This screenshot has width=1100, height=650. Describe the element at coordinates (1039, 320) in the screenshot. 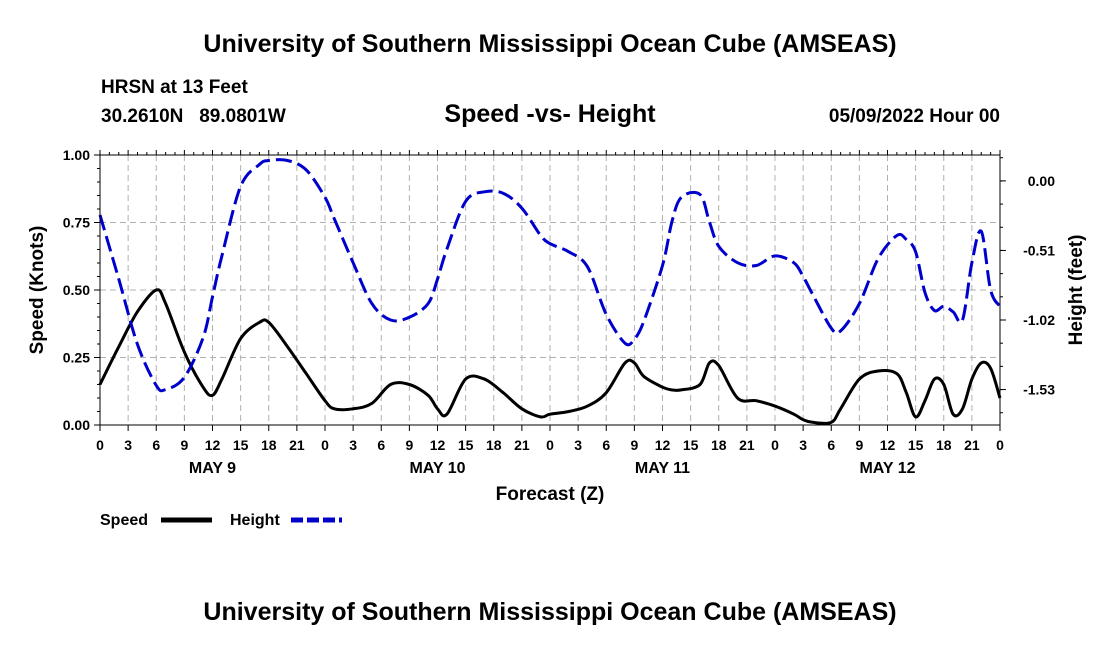

I see `y-right-tick-label: -1.02` at that location.